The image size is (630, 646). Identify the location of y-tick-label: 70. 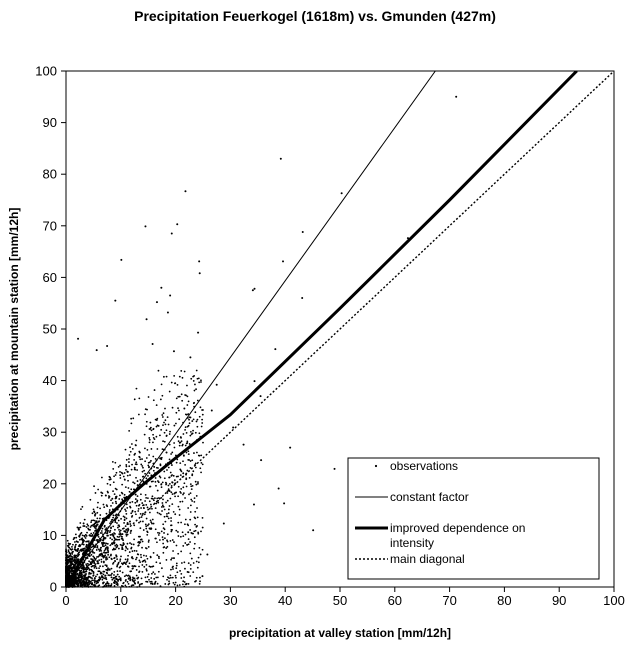
(50, 225).